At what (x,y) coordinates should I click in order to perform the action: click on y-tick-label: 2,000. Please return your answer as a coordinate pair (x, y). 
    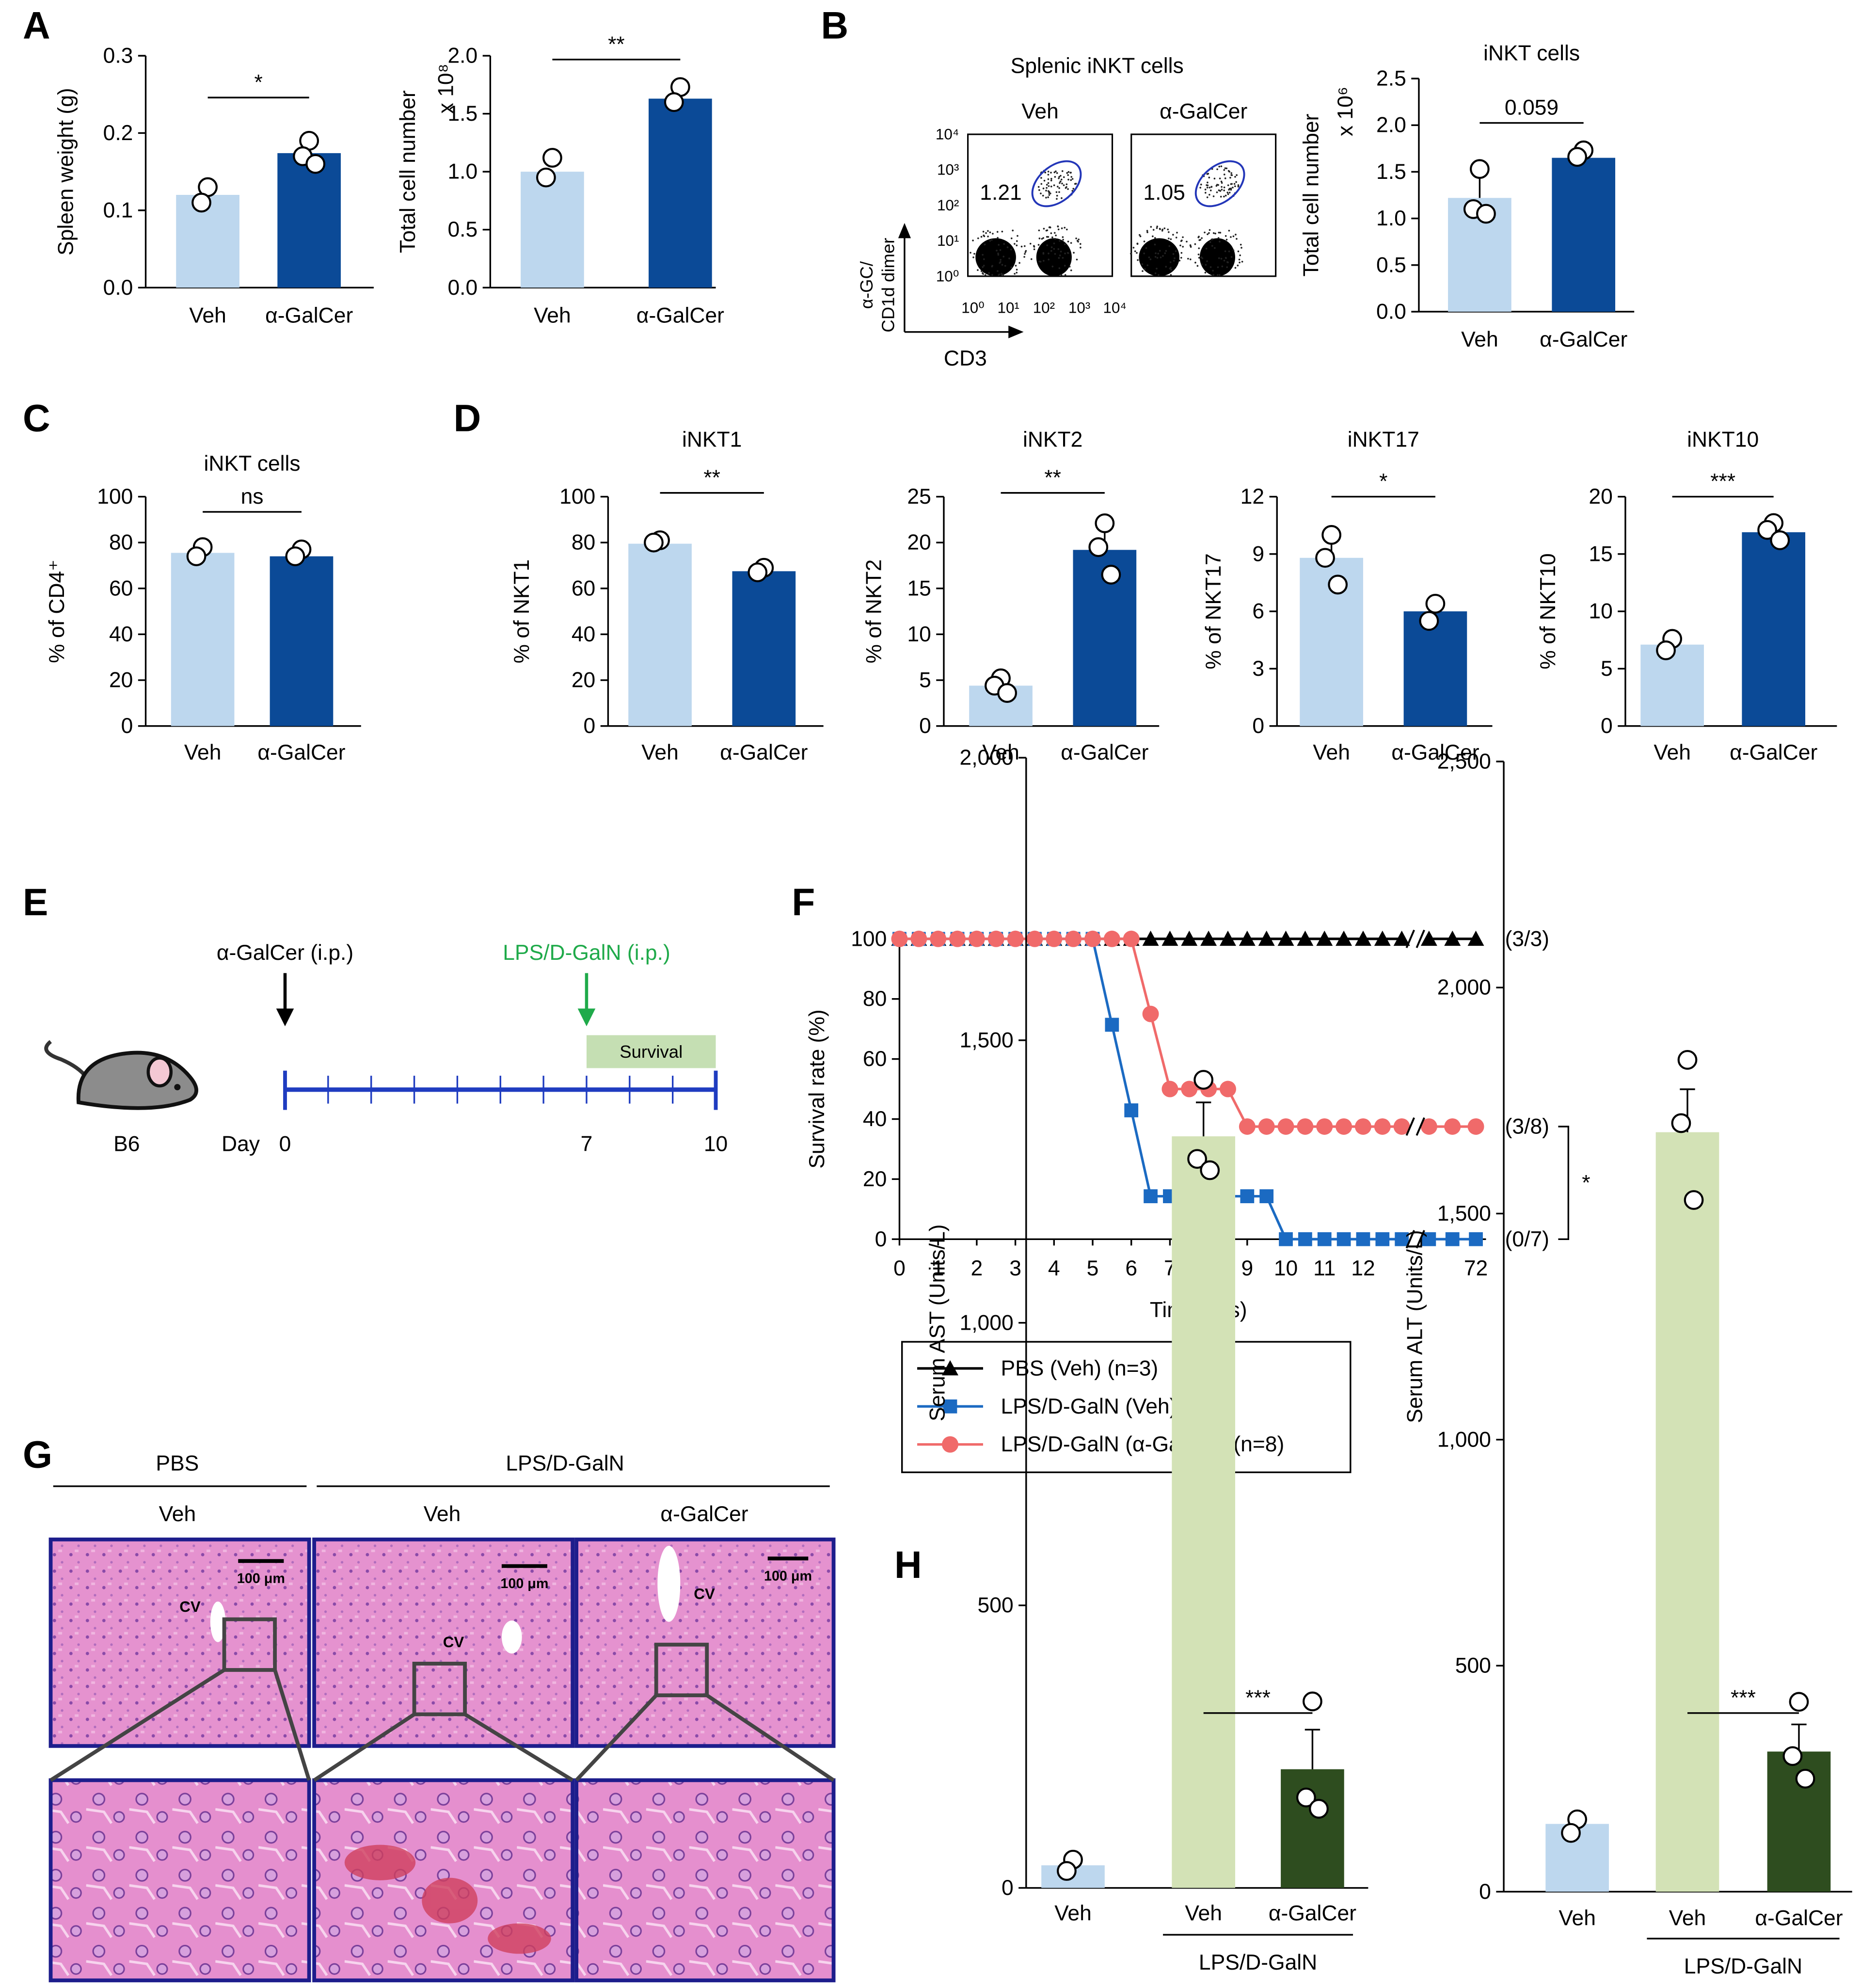
    Looking at the image, I should click on (1464, 988).